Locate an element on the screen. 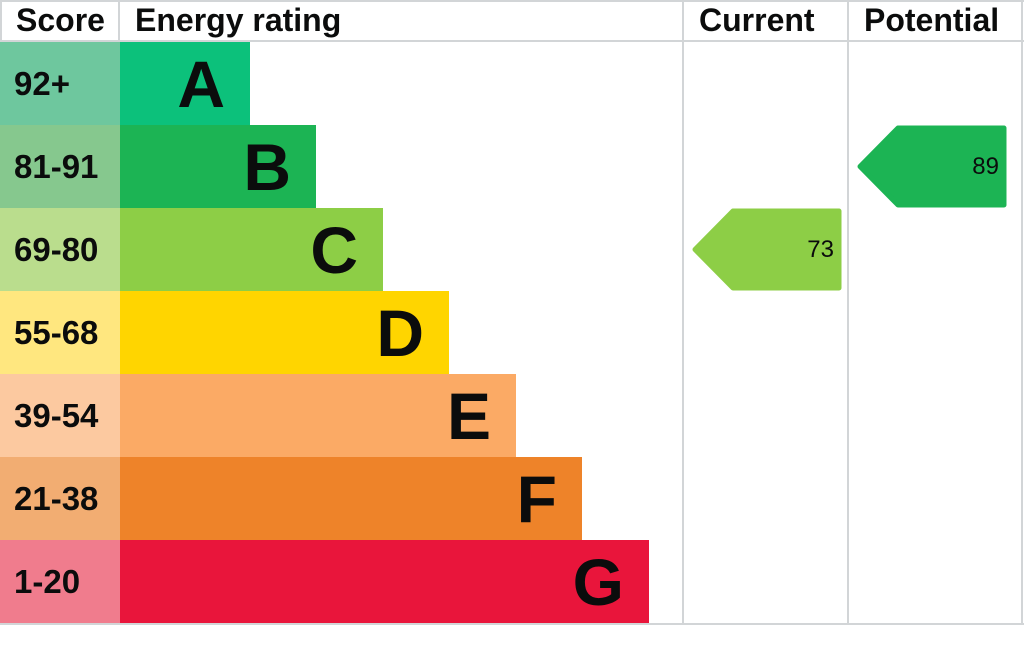 The width and height of the screenshot is (1024, 666). band-bar-b: B is located at coordinates (218, 166).